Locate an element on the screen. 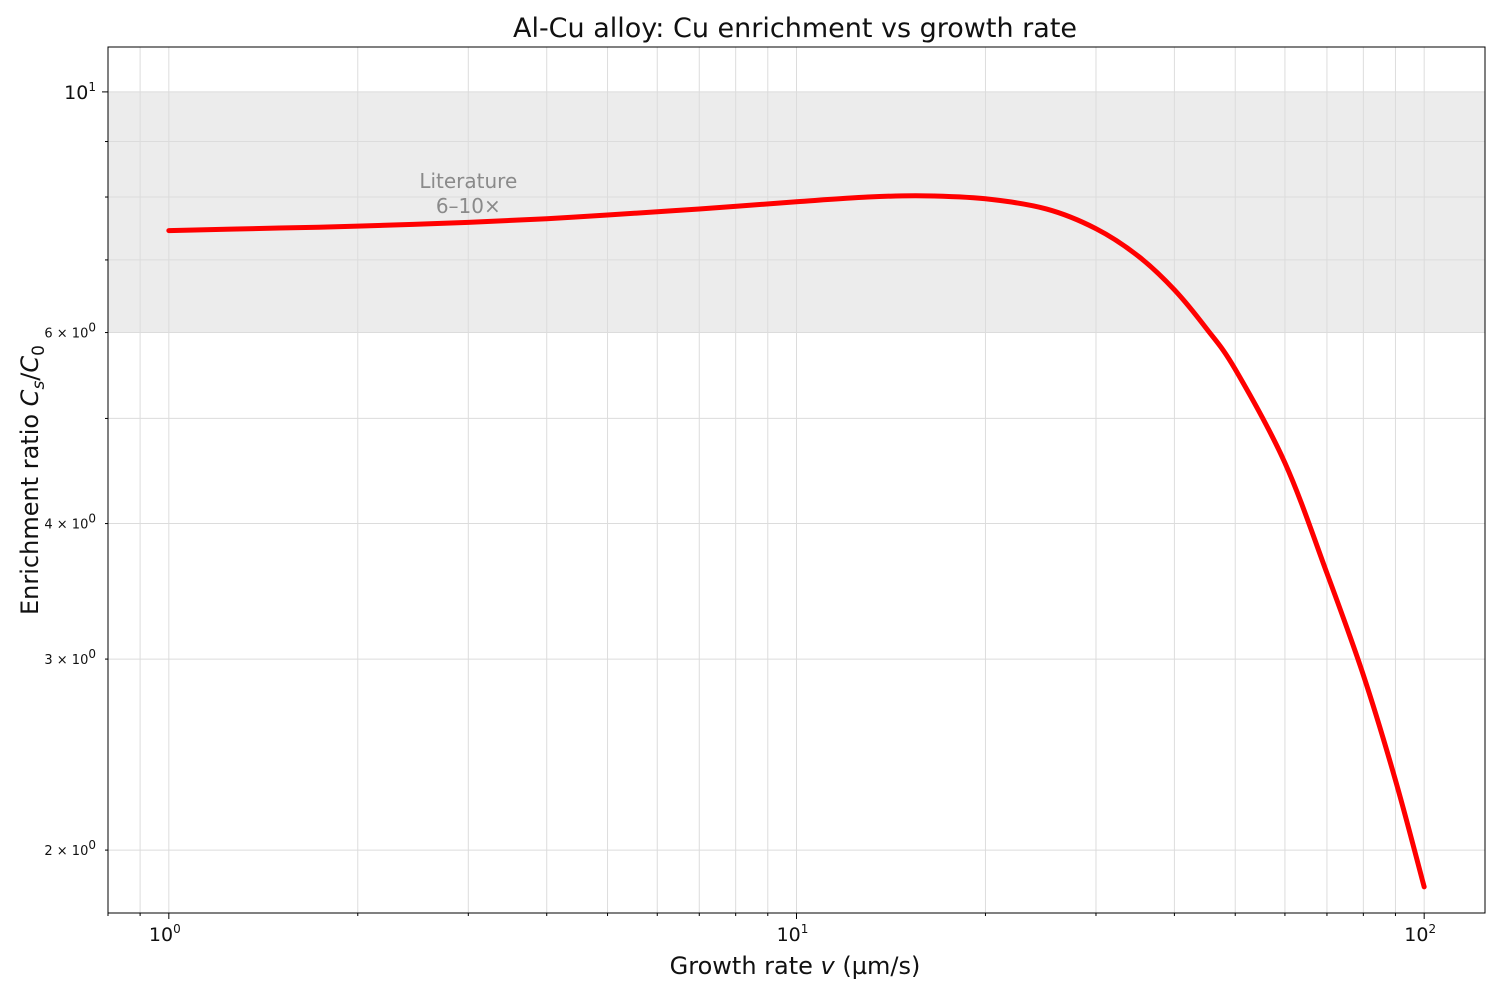  y-axis-label: Enrichment ratio Cs/C0 is located at coordinates (32, 480).